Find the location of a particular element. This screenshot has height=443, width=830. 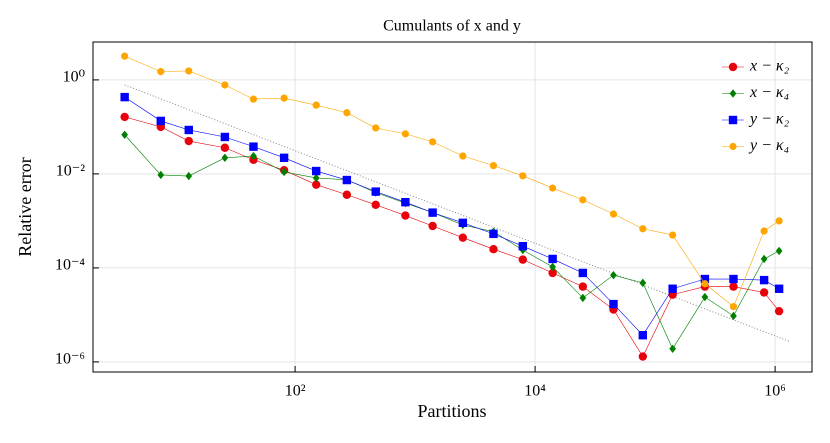

y-tick-label: 10⁻⁴ is located at coordinates (70, 265).